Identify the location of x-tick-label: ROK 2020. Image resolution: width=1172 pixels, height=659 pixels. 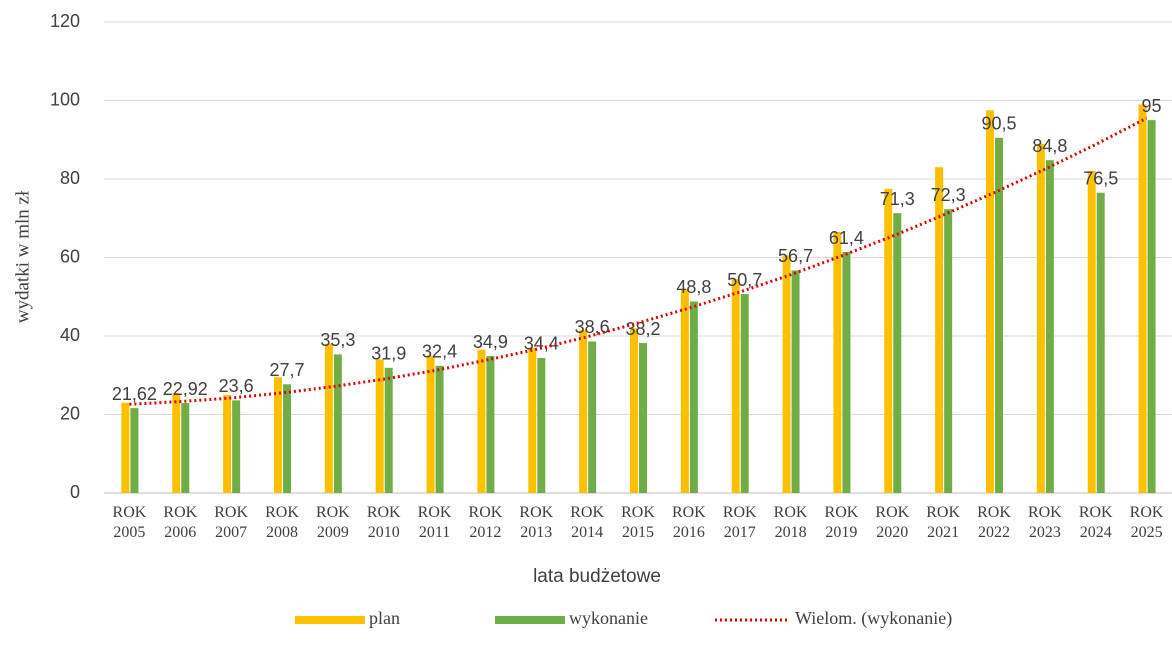
(892, 522).